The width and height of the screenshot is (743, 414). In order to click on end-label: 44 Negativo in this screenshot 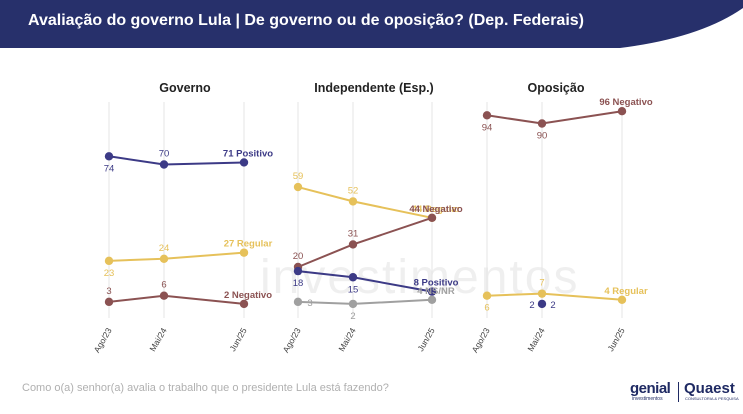, I will do `click(436, 209)`.